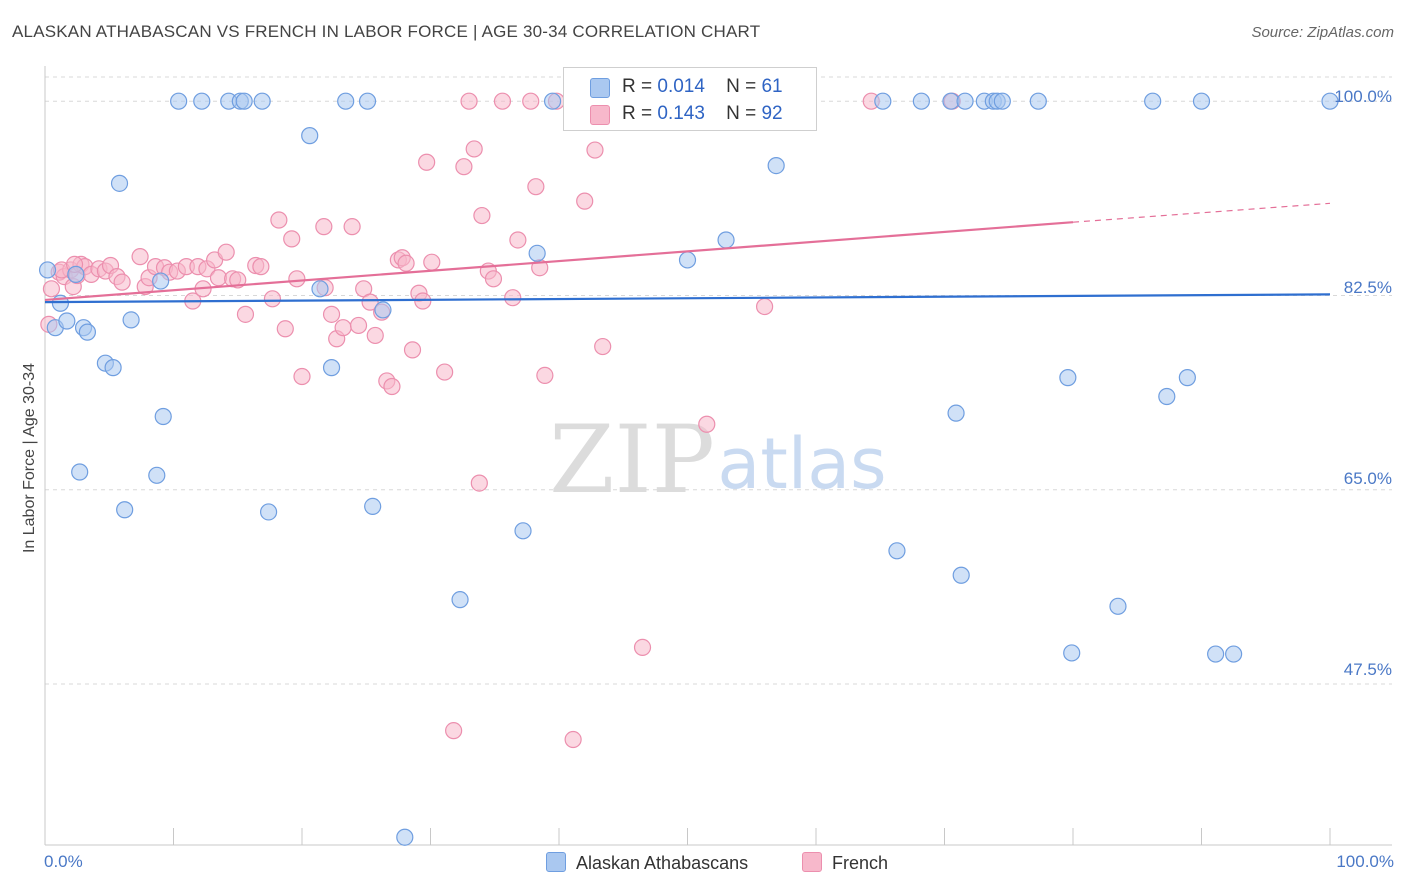 This screenshot has width=1406, height=892. Describe the element at coordinates (647, 863) in the screenshot. I see `legend-item-athabascans: Alaskan Athabascans` at that location.